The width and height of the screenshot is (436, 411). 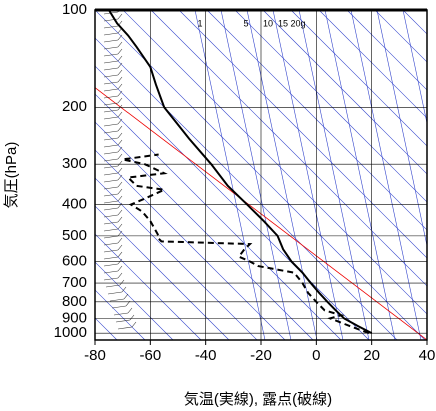 What do you see at coordinates (70, 332) in the screenshot?
I see `y-tick-label: 1000` at bounding box center [70, 332].